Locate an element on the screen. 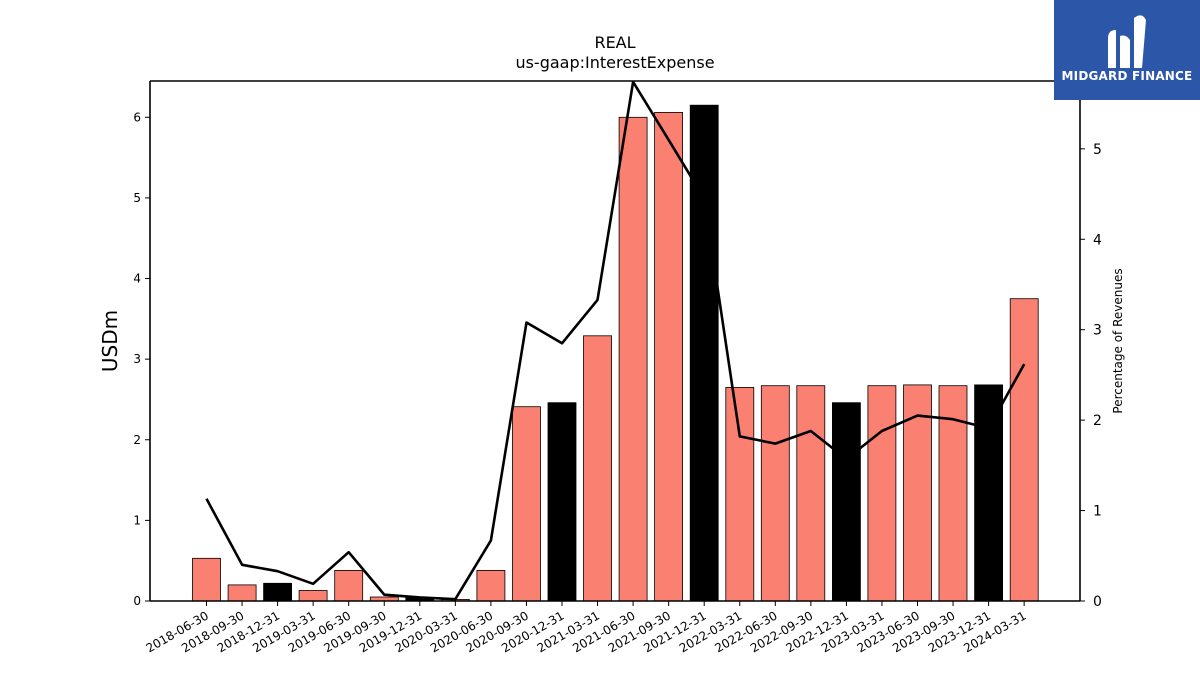  y-tick-label: 1 is located at coordinates (137, 520).